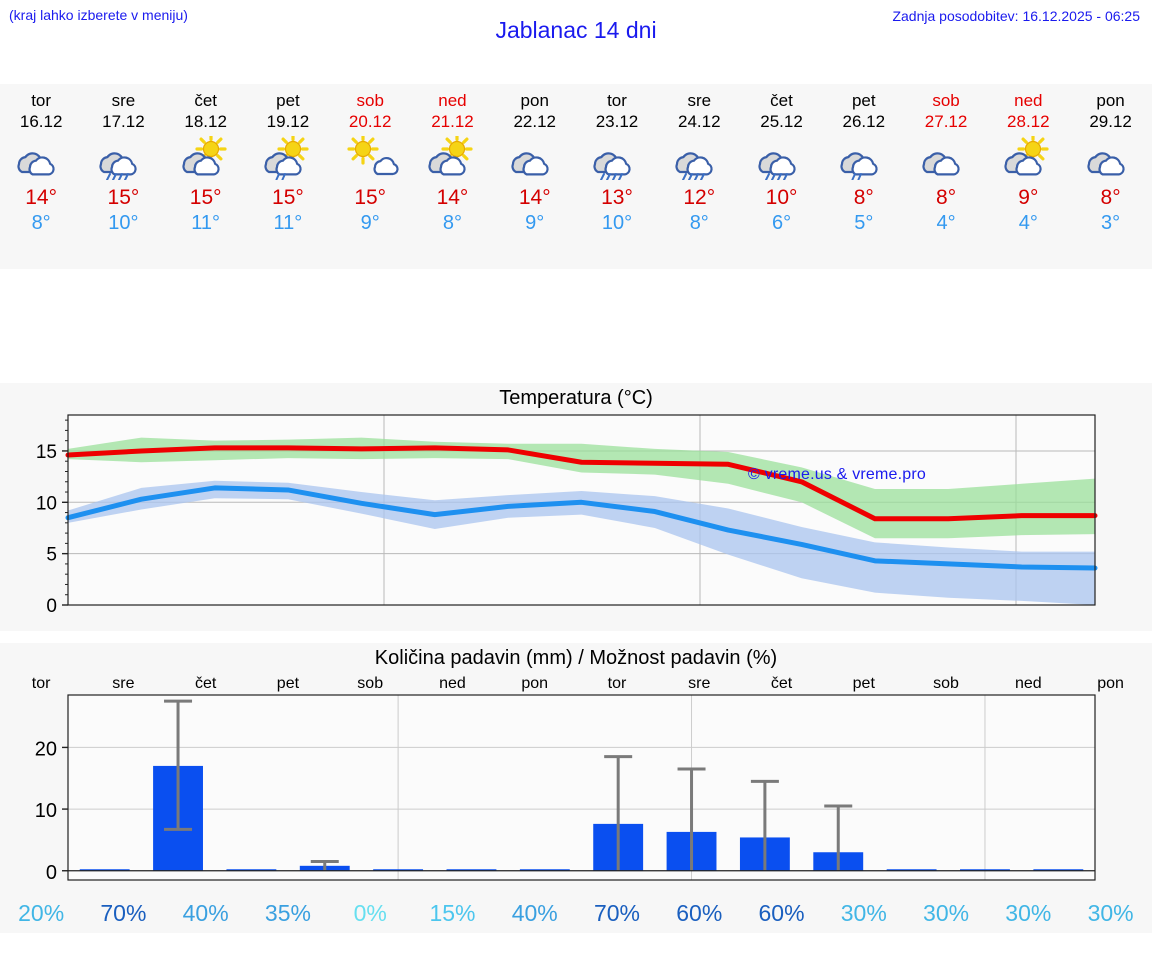 The image size is (1152, 975). I want to click on forecast-day-14: pon 29.12 8° 3°, so click(1110, 176).